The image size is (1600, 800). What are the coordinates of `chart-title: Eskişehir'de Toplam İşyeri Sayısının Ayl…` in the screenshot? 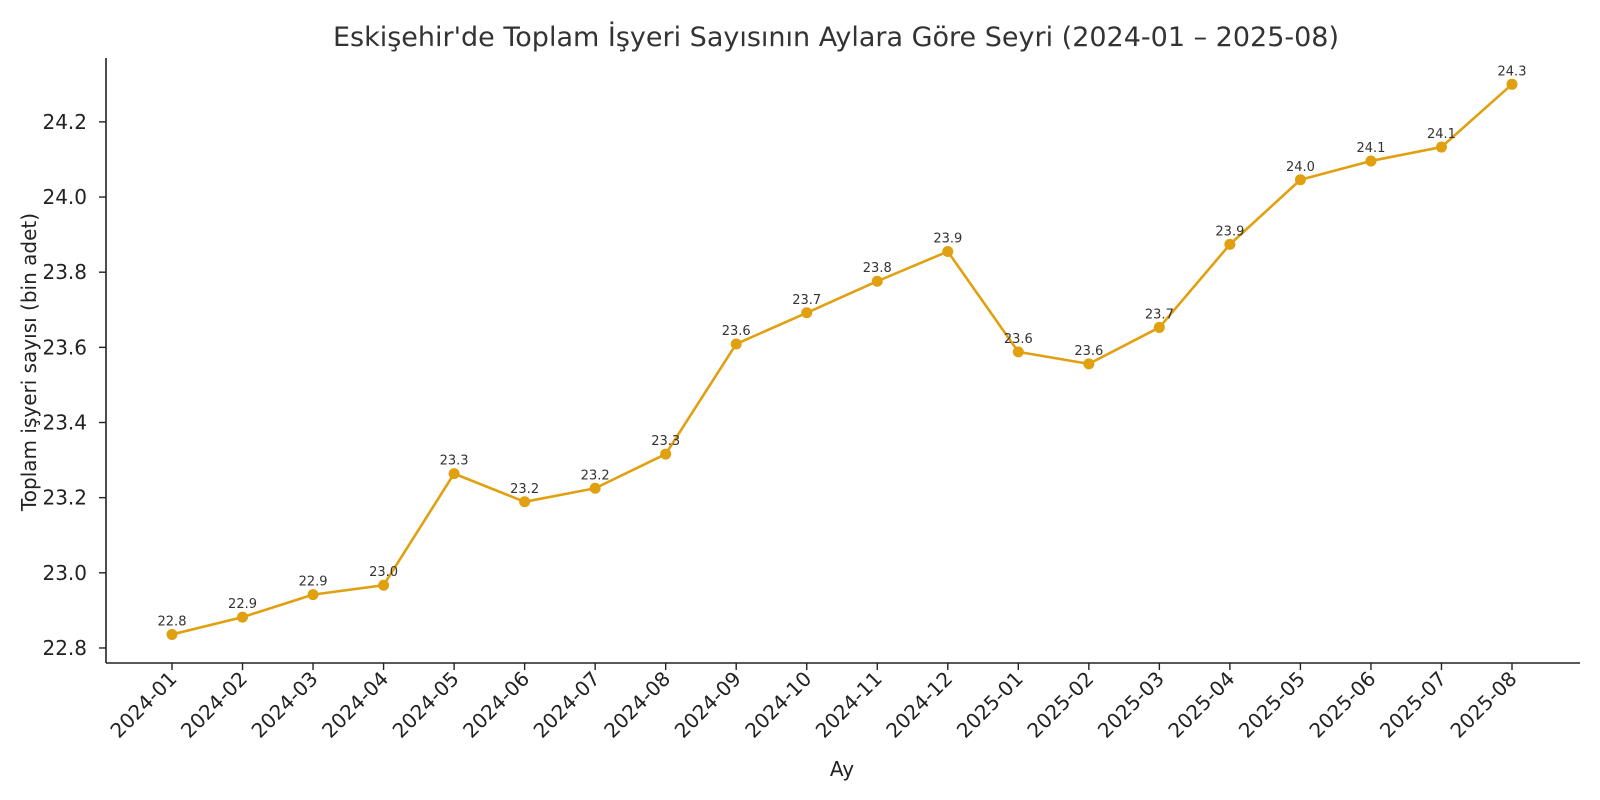 It's located at (836, 37).